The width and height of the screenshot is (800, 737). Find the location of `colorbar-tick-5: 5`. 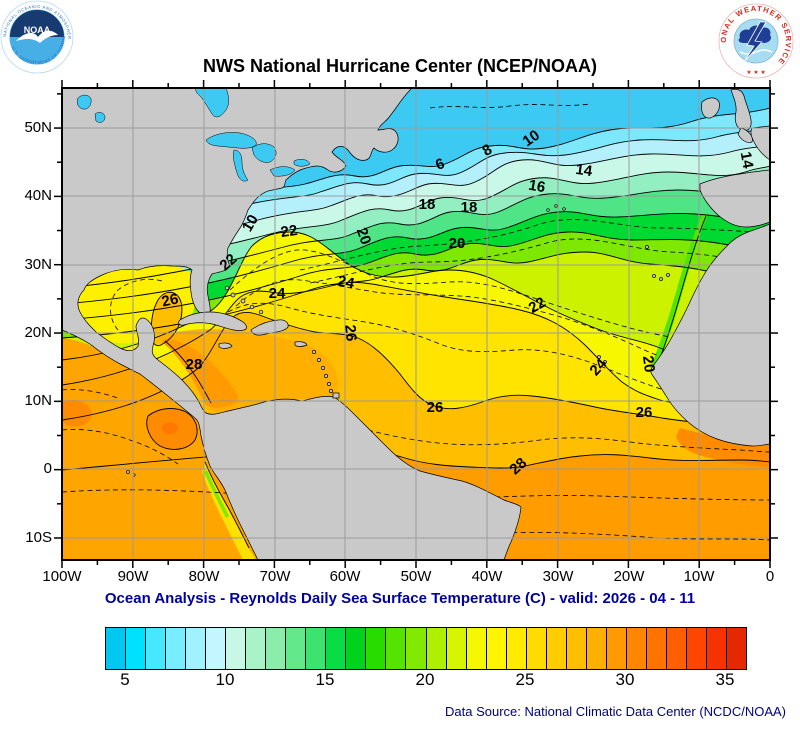

colorbar-tick-5: 5 is located at coordinates (125, 679).